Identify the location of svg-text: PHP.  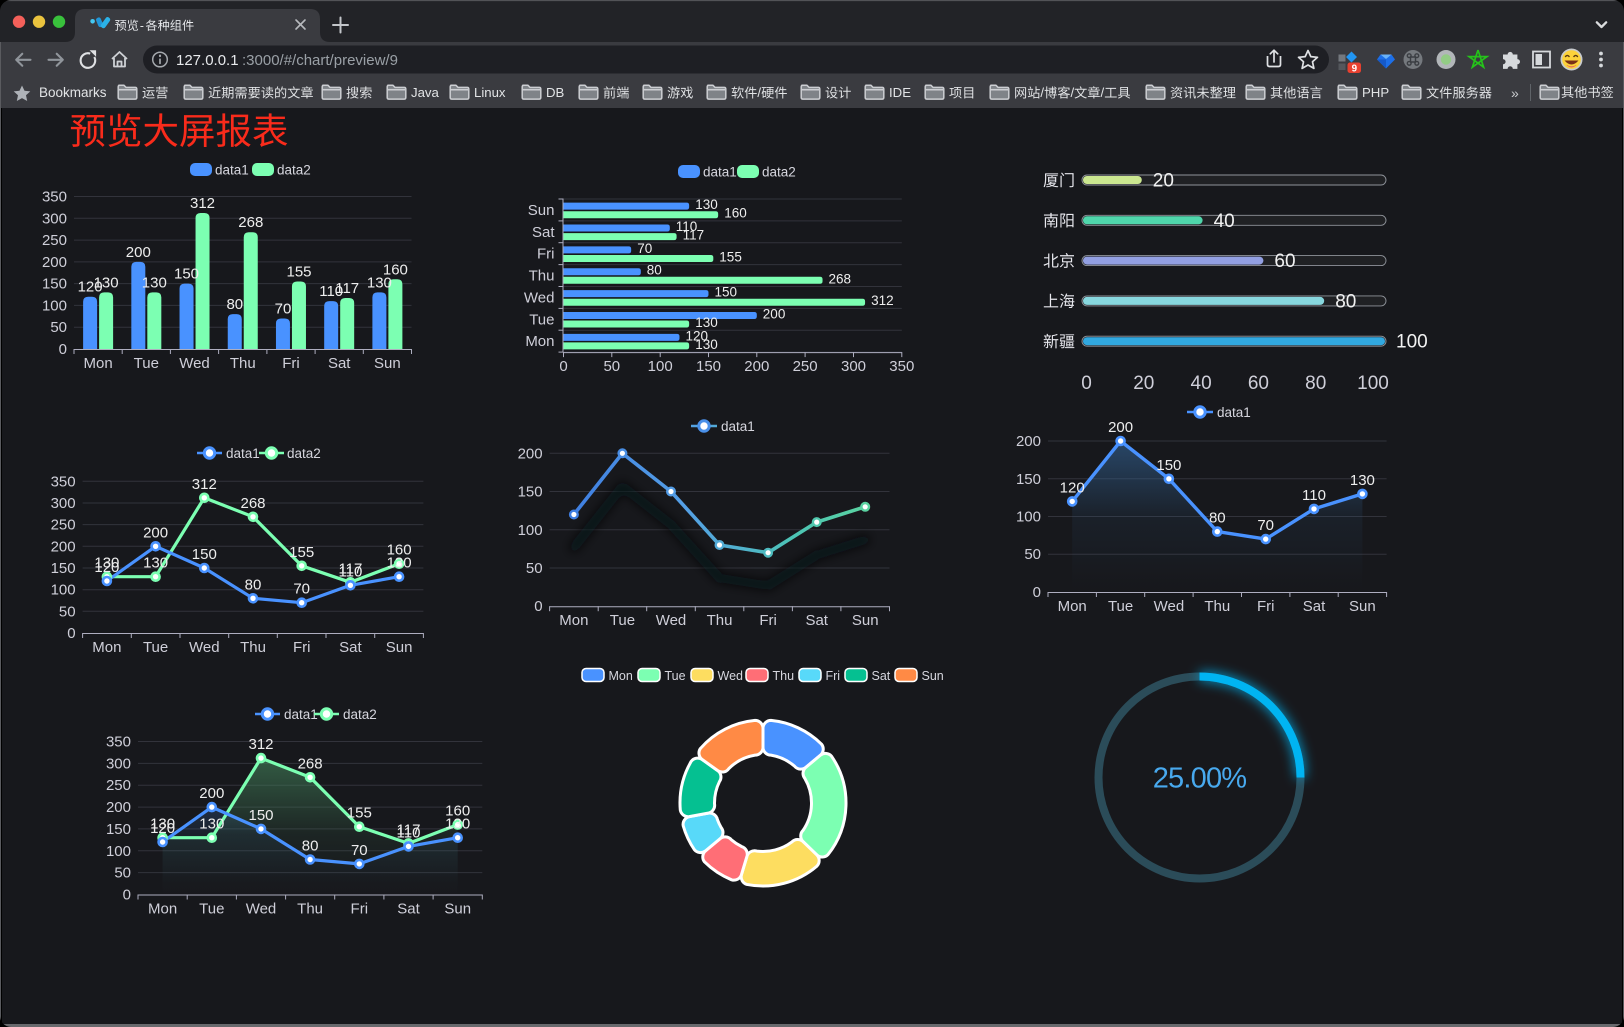
(1375, 92).